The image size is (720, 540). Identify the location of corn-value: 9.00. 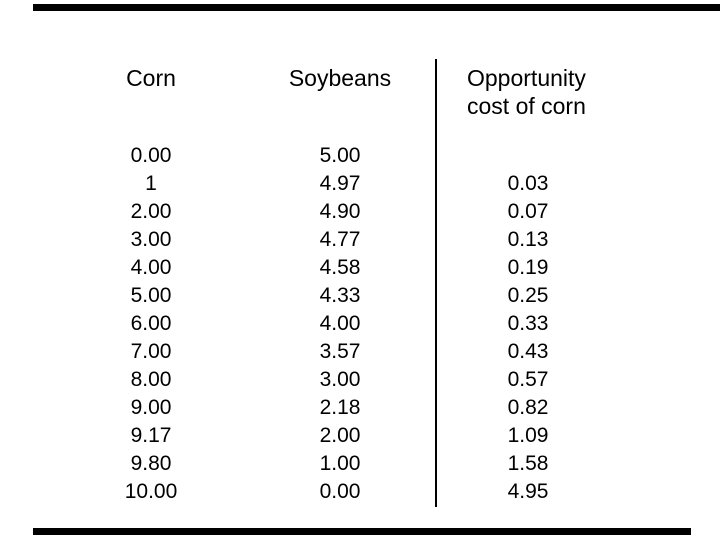
(151, 407).